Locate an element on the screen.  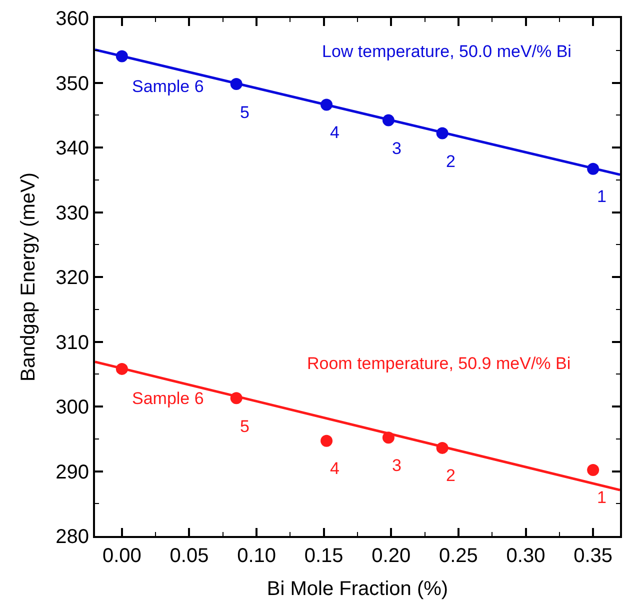
x-tick-label: 0.35 is located at coordinates (593, 556).